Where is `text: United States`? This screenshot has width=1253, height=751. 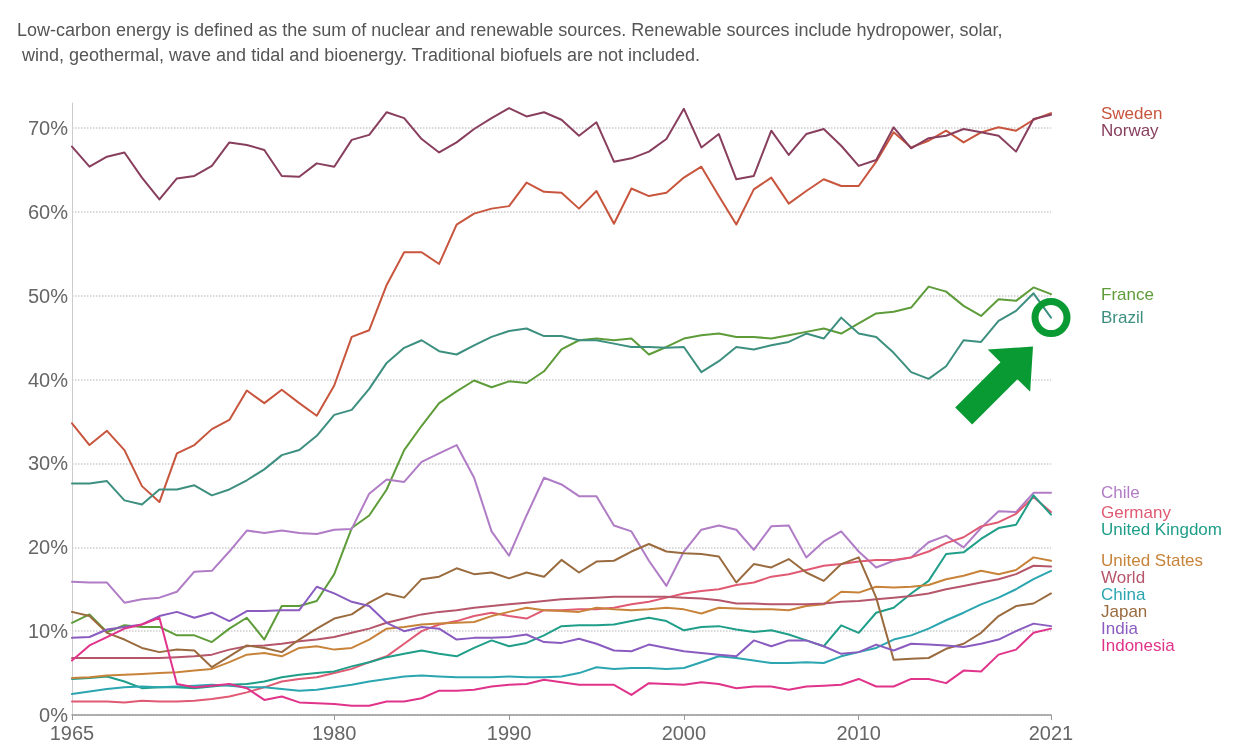
text: United States is located at coordinates (1152, 561).